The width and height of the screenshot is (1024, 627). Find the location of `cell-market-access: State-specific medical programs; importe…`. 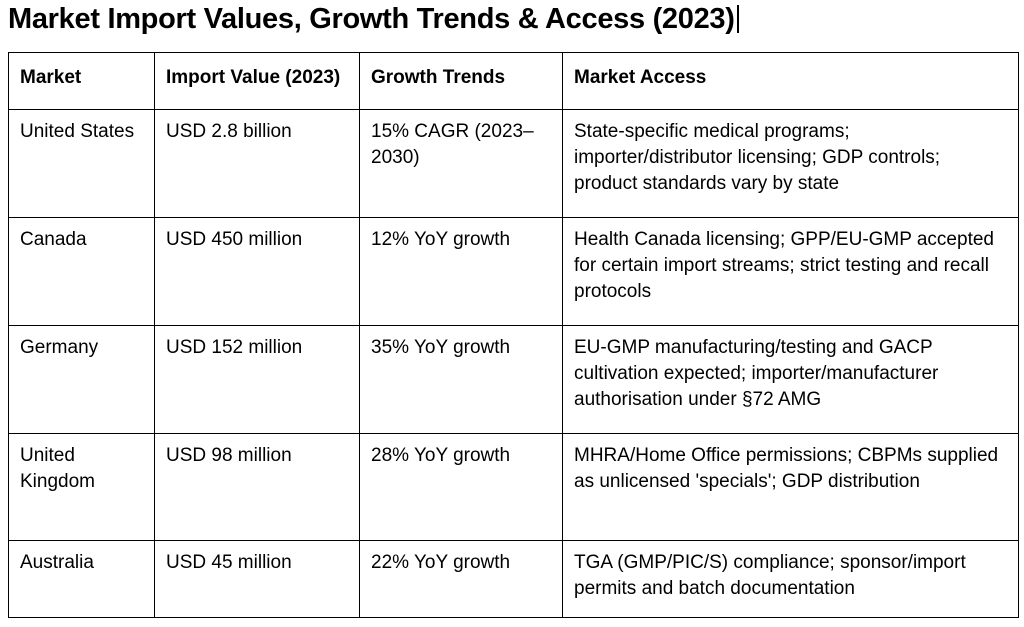

cell-market-access: State-specific medical programs; importe… is located at coordinates (790, 163).